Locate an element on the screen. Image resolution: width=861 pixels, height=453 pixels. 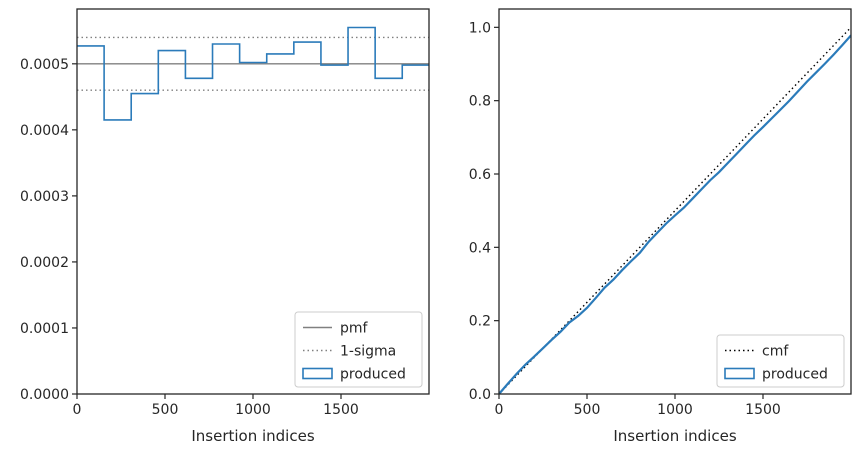
y-tick-label: 0.0004 is located at coordinates (44, 131).